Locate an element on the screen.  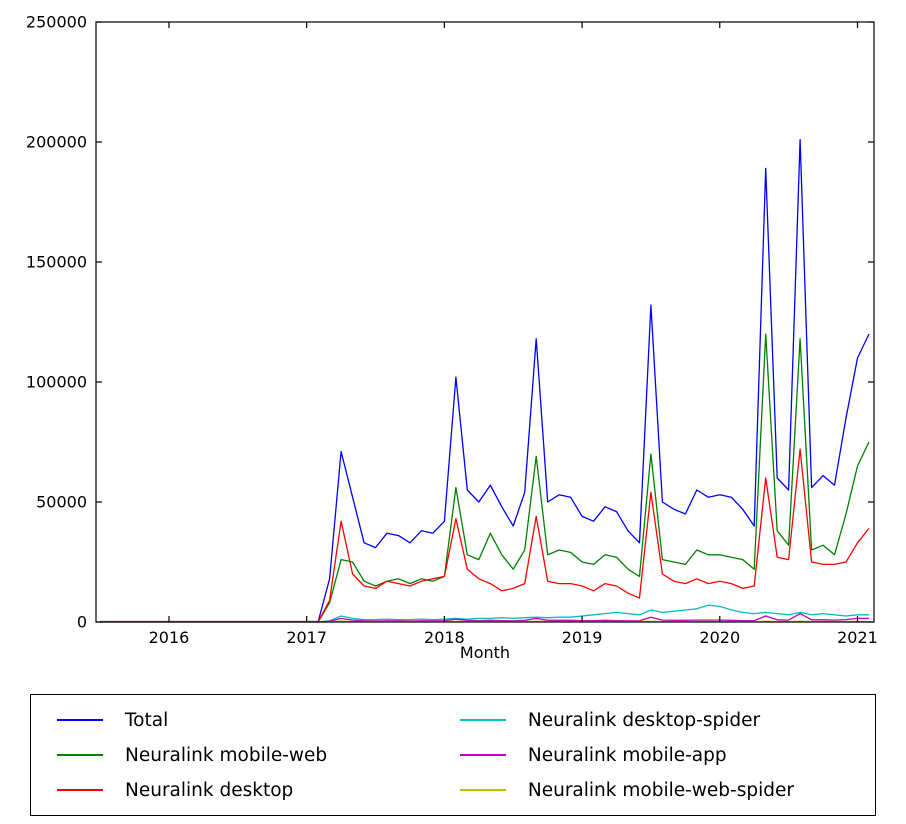
y-tick-label: 150000 is located at coordinates (56, 262).